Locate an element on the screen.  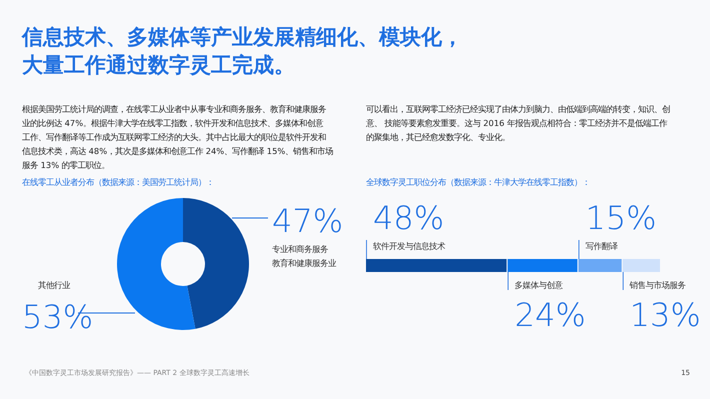
text: 可以看出，互联网零工经济已经实现了由体力到脑力、由低端到高端的转变，知识、创意、 技能等要素愈发重要。这与 2016 年报告观点相符合：零工经济并不是低端工作的聚集地，其已经愈发数字化、专业化。 is located at coordinates (517, 123).